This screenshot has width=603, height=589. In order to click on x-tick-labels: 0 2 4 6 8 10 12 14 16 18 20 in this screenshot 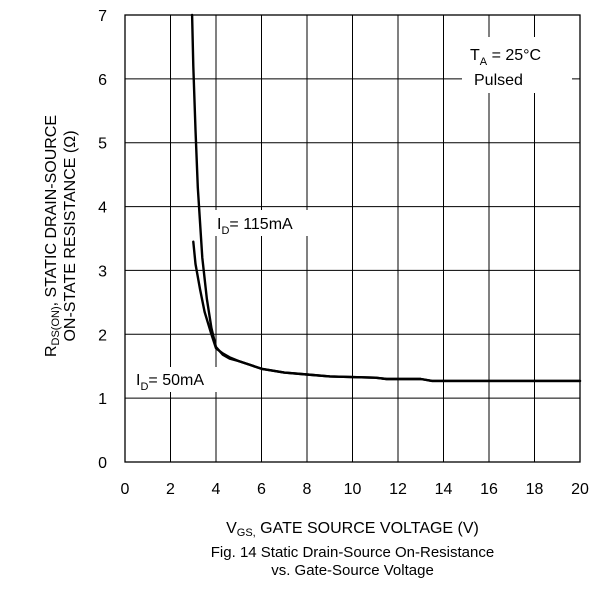, I will do `click(355, 489)`.